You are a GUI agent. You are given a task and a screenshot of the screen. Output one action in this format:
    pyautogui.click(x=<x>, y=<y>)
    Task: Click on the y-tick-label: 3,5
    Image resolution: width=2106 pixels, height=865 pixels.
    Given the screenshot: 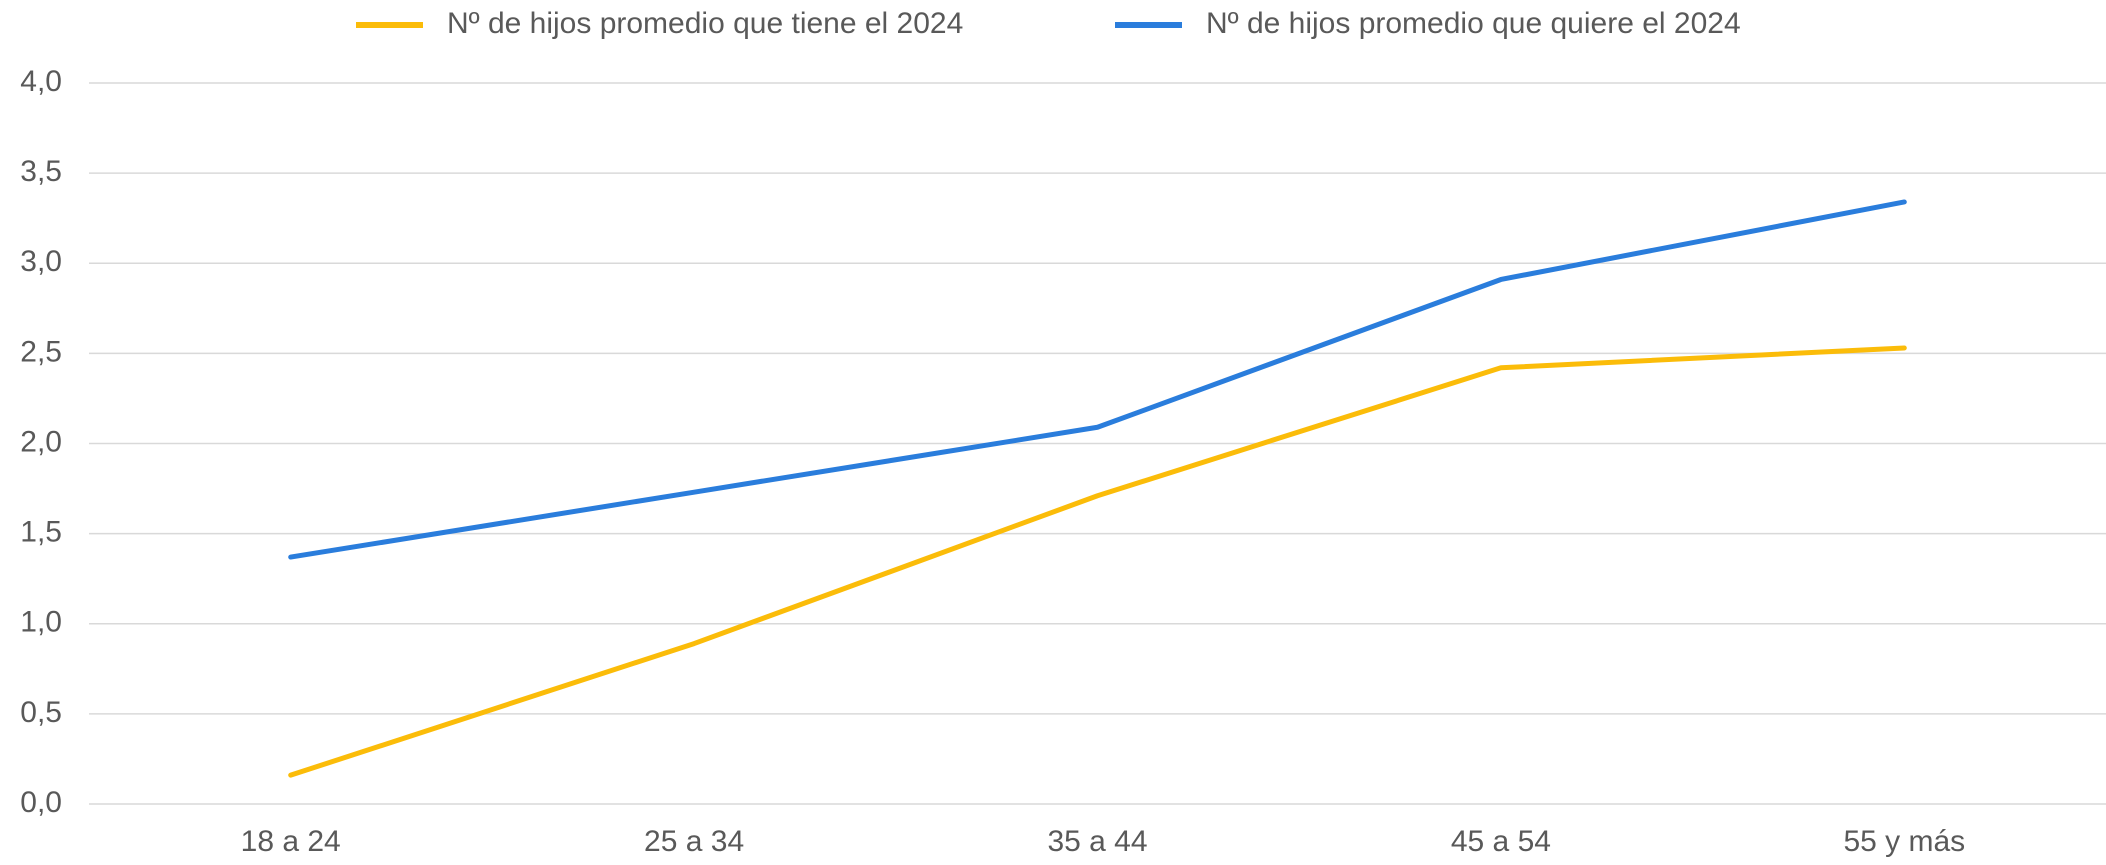 What is the action you would take?
    pyautogui.click(x=41, y=171)
    